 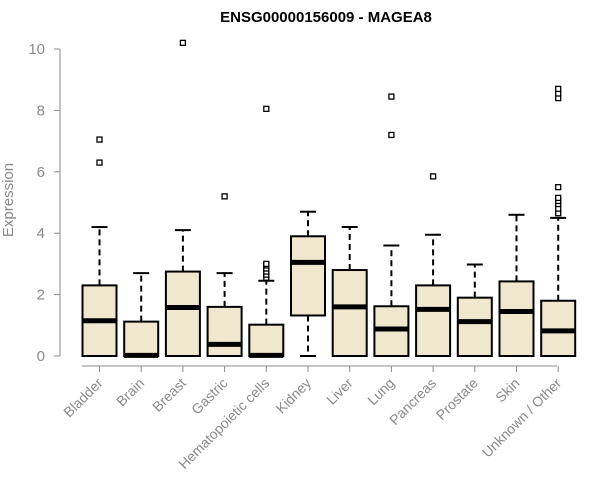 I want to click on y-tick-label: 0, so click(x=41, y=356).